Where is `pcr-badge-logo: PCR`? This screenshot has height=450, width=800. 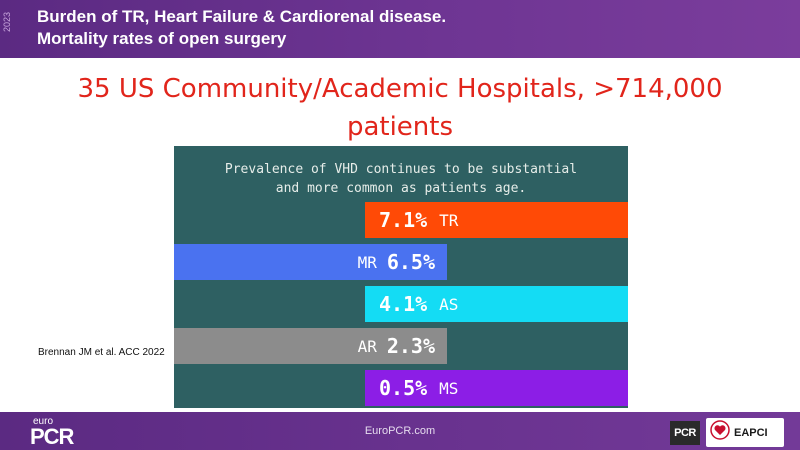 pcr-badge-logo: PCR is located at coordinates (685, 433).